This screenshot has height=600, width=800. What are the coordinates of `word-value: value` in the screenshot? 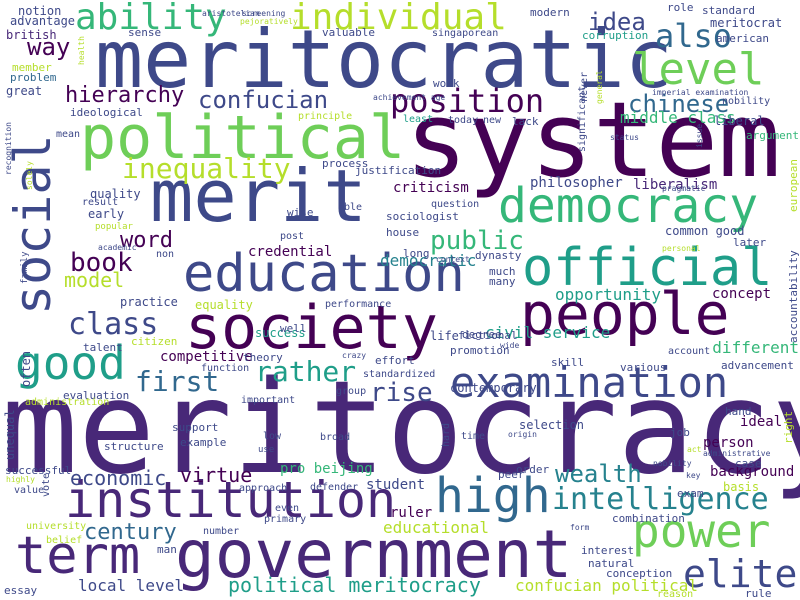 It's located at (29, 490).